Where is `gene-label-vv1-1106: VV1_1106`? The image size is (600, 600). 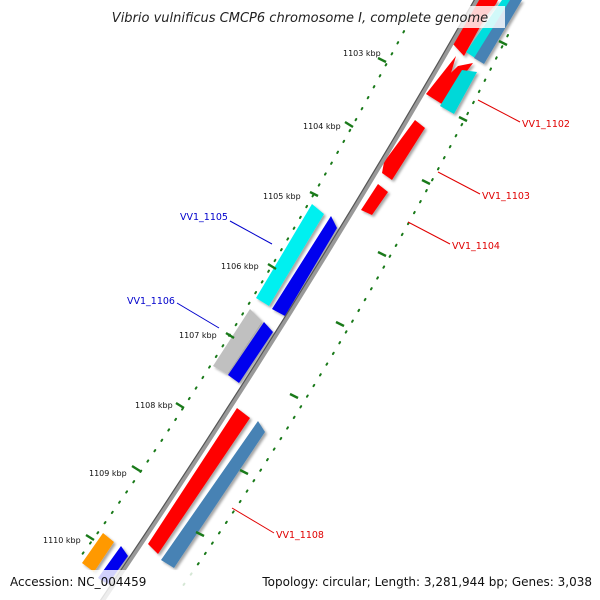 gene-label-vv1-1106: VV1_1106 is located at coordinates (151, 301).